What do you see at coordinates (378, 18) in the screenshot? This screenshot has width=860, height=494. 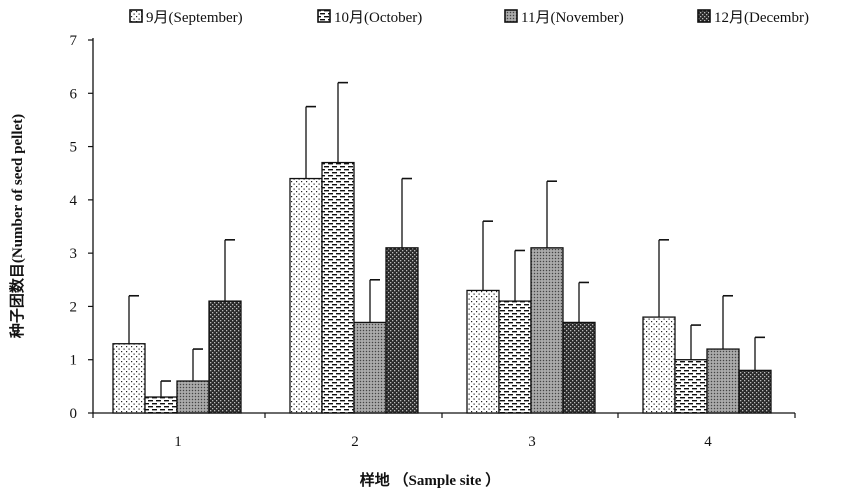 I see `legend-label: 10月(October)` at bounding box center [378, 18].